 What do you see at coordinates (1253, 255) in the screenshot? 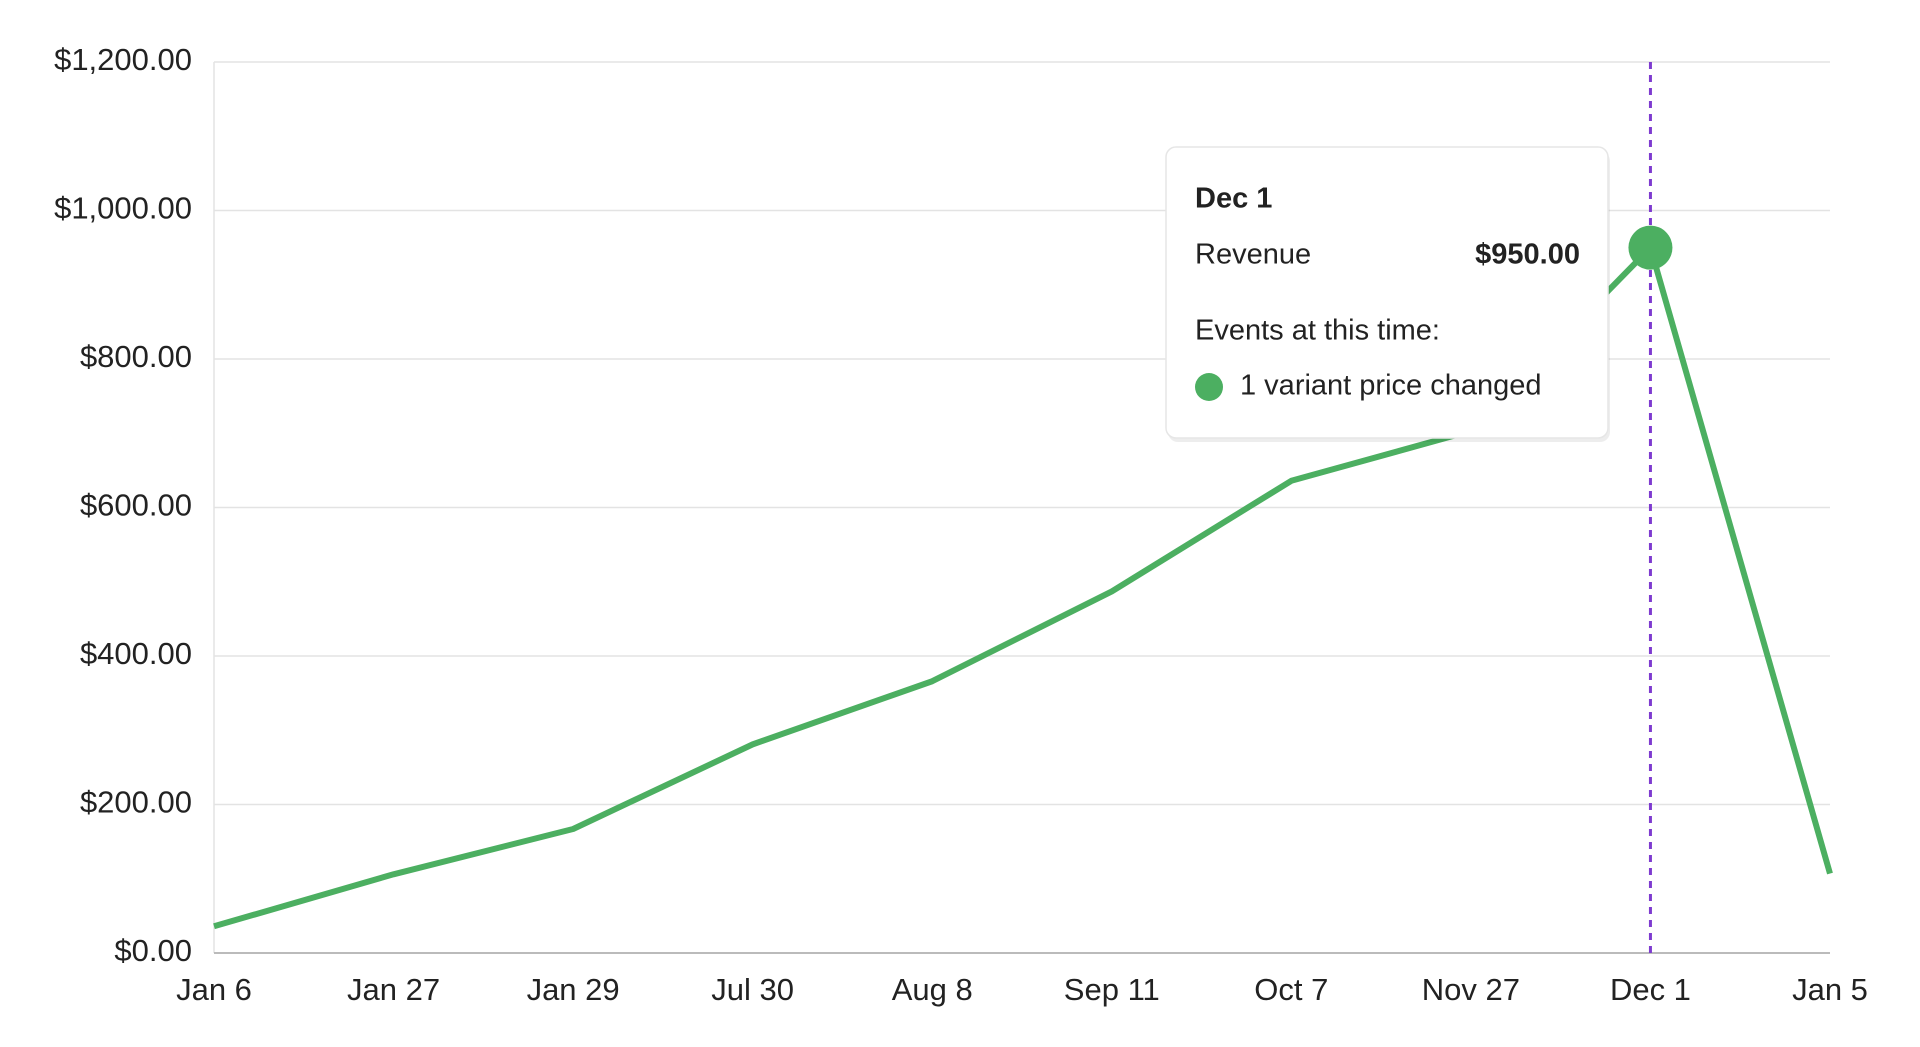
I see `tooltip-series-name: Revenue` at bounding box center [1253, 255].